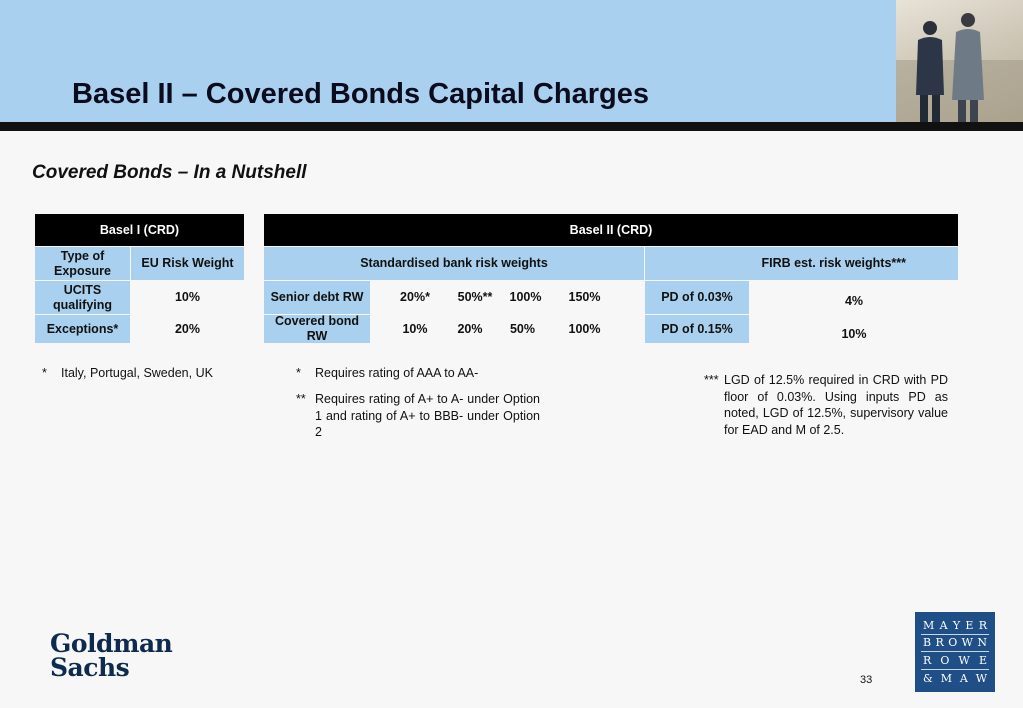  I want to click on basel2-cell: 50%**, so click(475, 297).